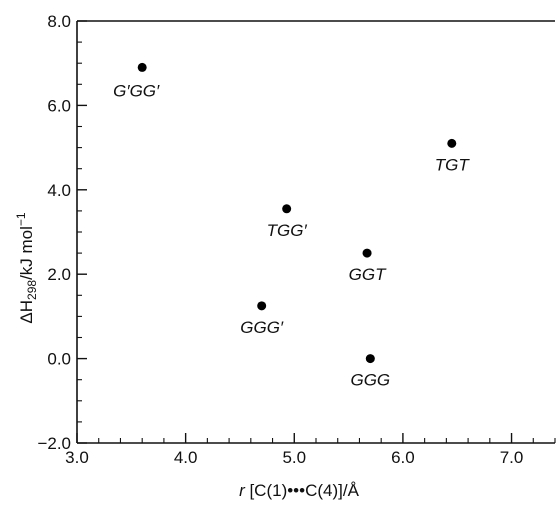 The height and width of the screenshot is (505, 558). Describe the element at coordinates (59, 21) in the screenshot. I see `y-tick-label-5: 8.0` at that location.